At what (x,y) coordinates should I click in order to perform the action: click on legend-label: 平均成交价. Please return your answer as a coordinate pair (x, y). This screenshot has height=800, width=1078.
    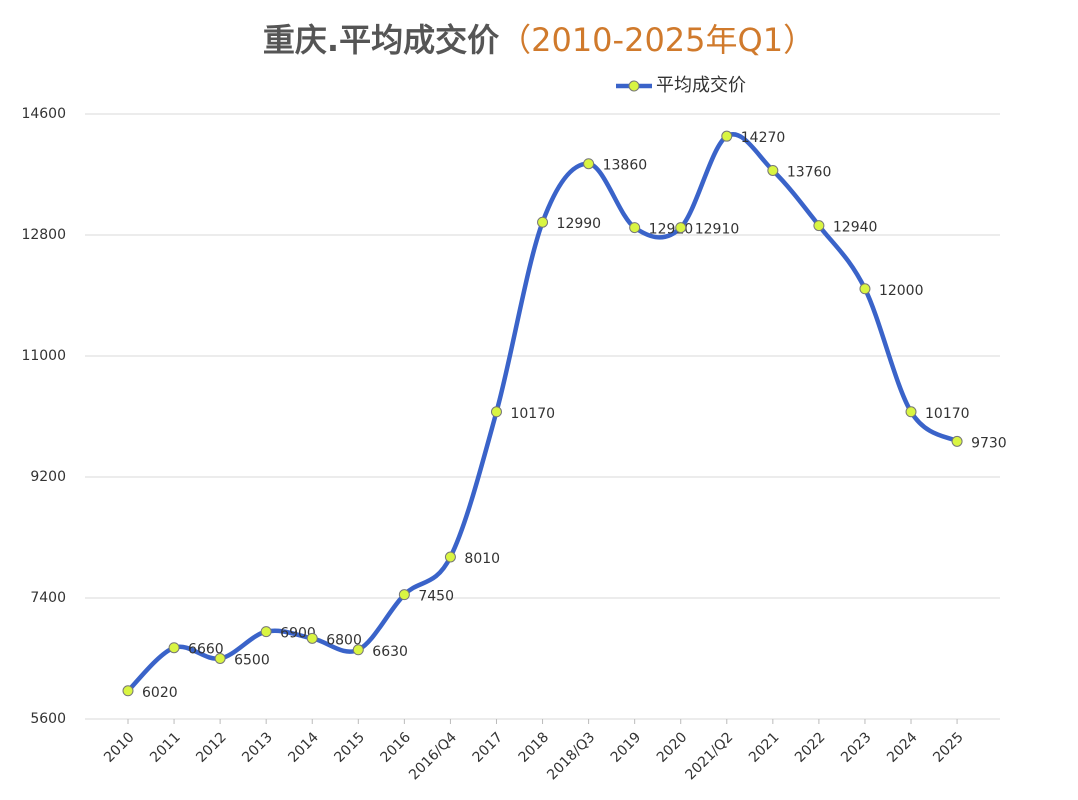
    Looking at the image, I should click on (701, 85).